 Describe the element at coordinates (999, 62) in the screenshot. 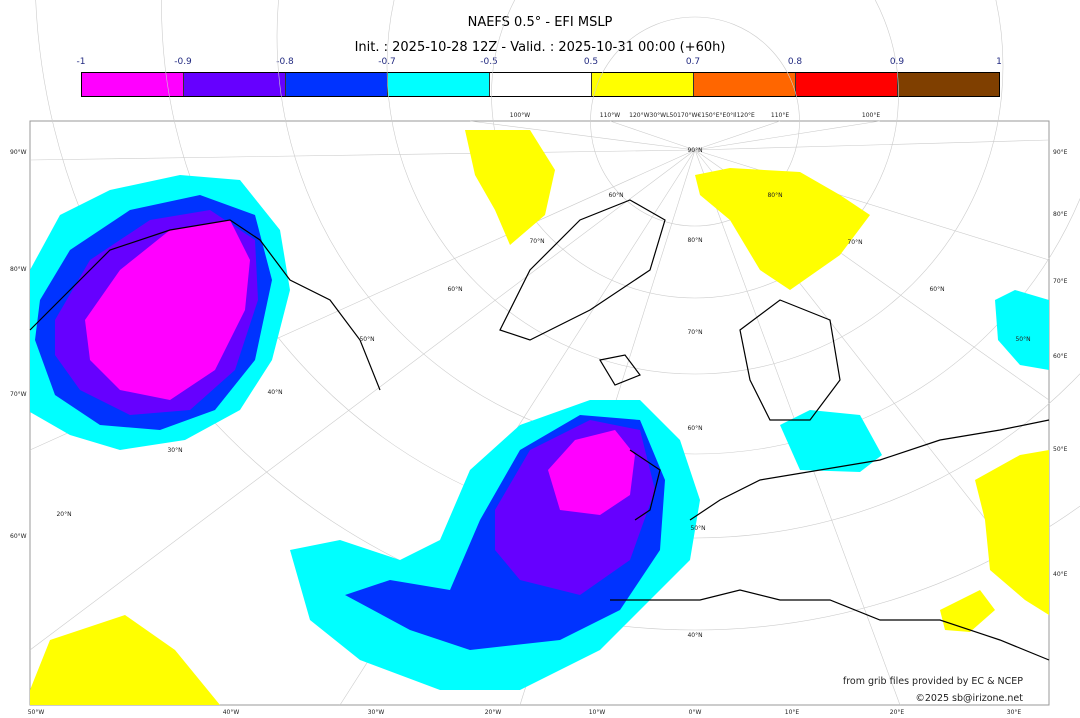

I see `colorbar-label: 1` at that location.